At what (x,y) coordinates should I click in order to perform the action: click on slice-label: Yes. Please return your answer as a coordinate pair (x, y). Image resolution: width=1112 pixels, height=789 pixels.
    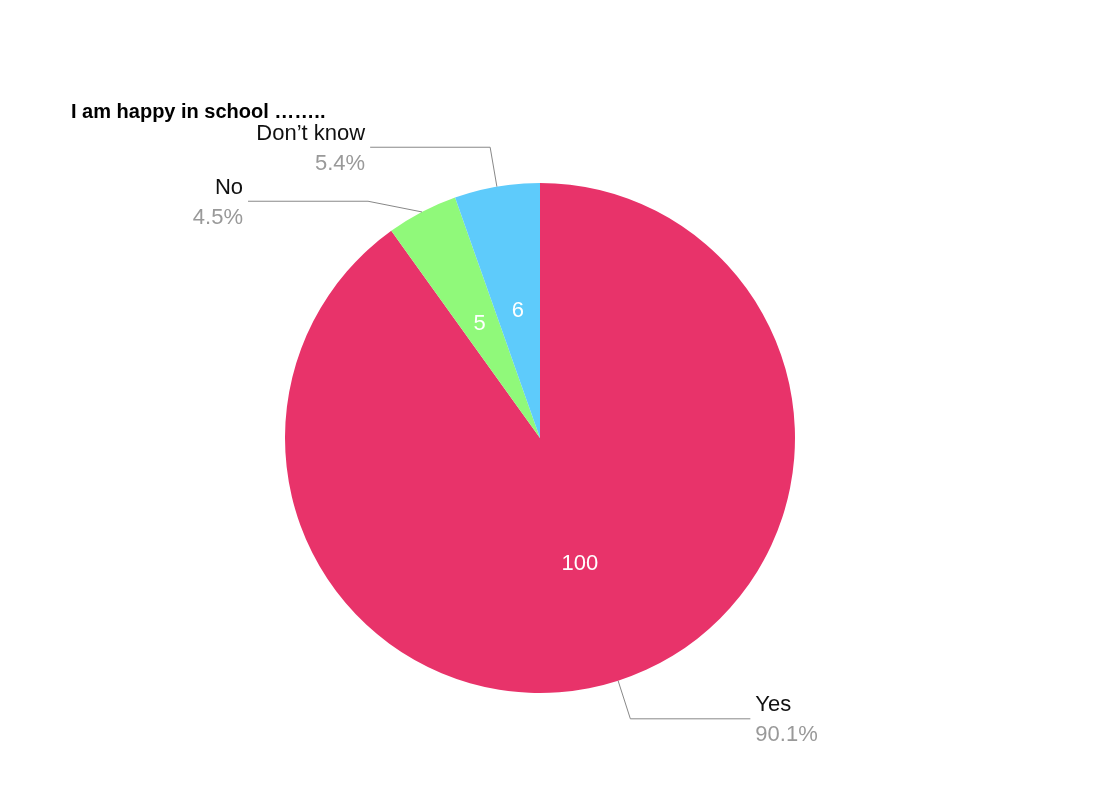
    Looking at the image, I should click on (773, 704).